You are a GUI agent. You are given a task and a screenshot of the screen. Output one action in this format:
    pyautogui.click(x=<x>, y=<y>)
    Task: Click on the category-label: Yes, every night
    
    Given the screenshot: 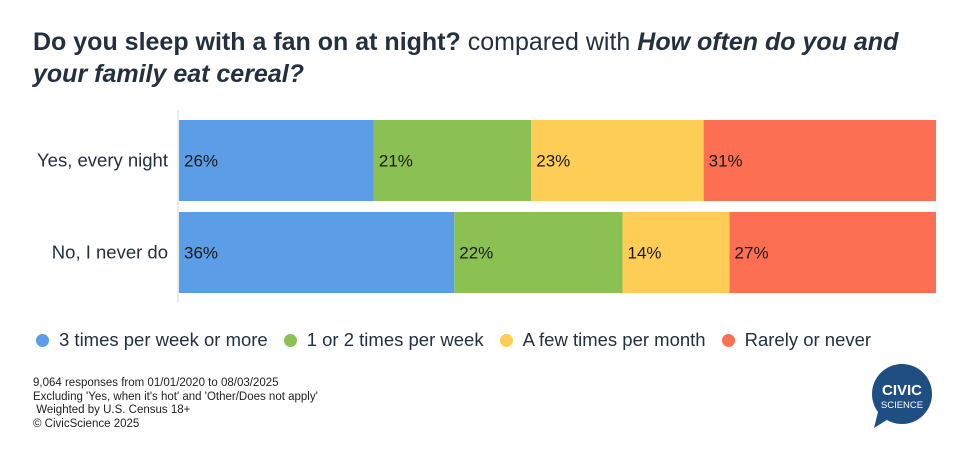 What is the action you would take?
    pyautogui.click(x=102, y=160)
    